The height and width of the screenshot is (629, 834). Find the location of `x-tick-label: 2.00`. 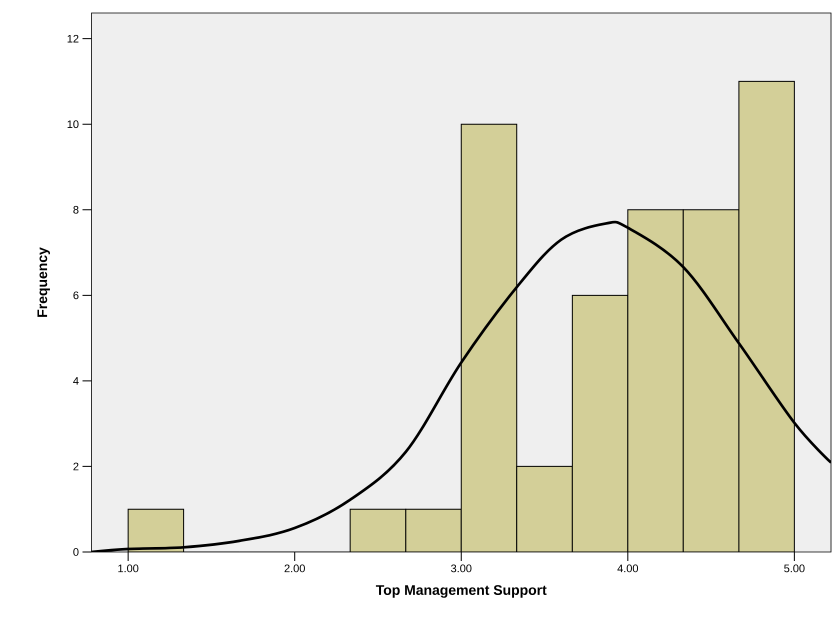

x-tick-label: 2.00 is located at coordinates (294, 568).